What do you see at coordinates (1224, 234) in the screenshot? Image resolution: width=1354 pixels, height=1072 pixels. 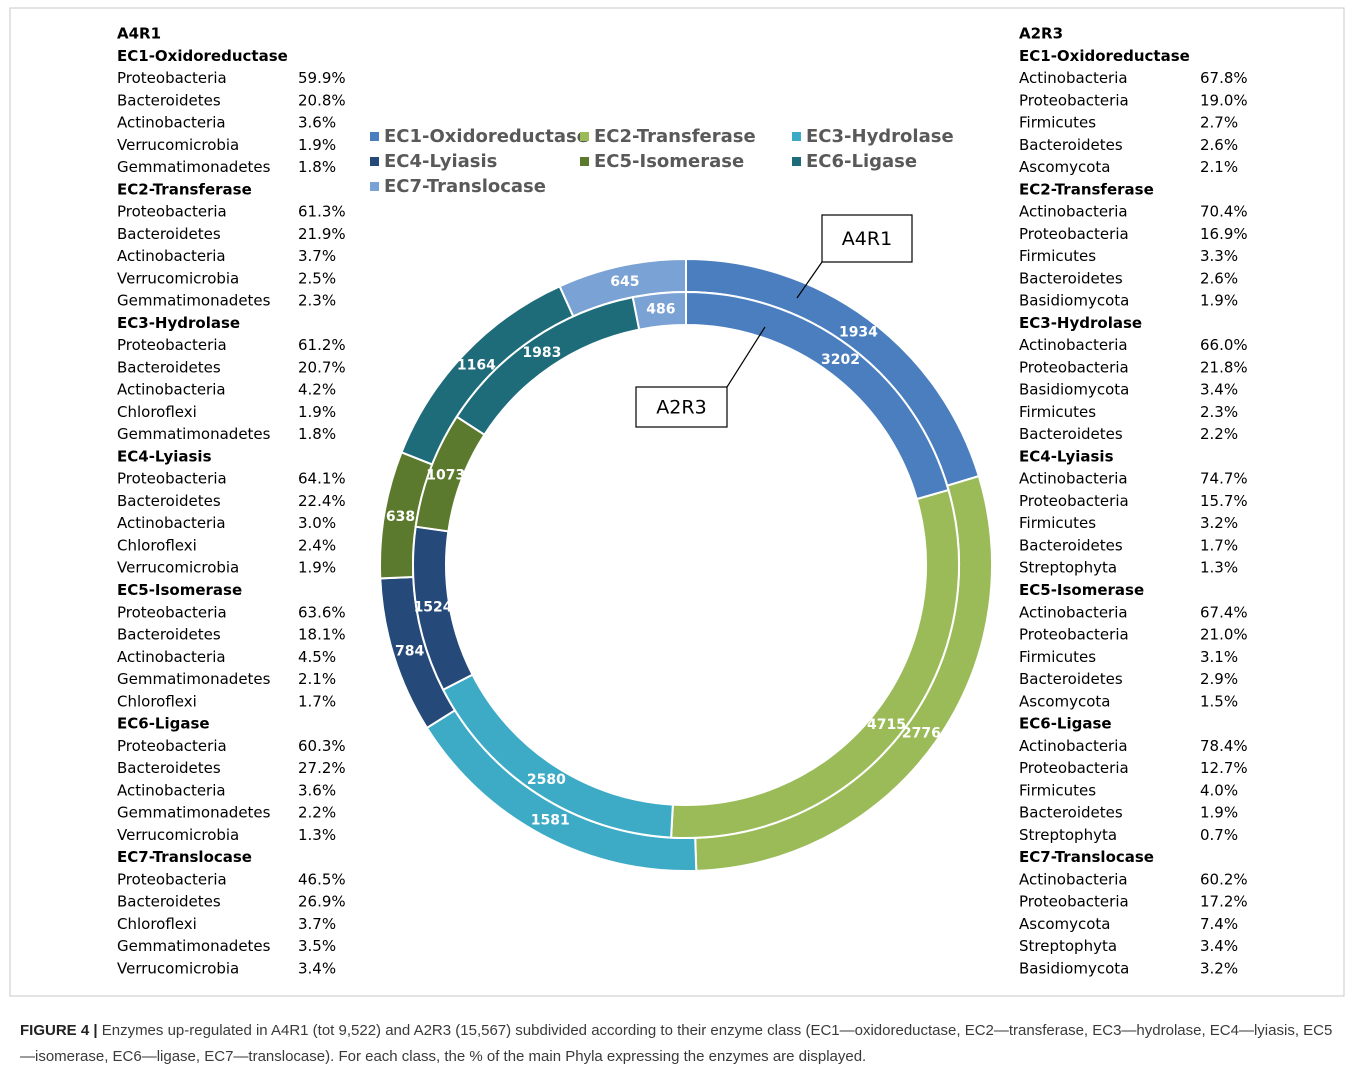 I see `percent: 16.9%` at bounding box center [1224, 234].